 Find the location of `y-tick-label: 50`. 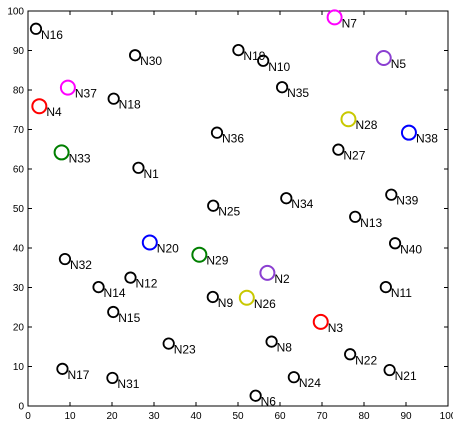

y-tick-label: 50 is located at coordinates (19, 209).